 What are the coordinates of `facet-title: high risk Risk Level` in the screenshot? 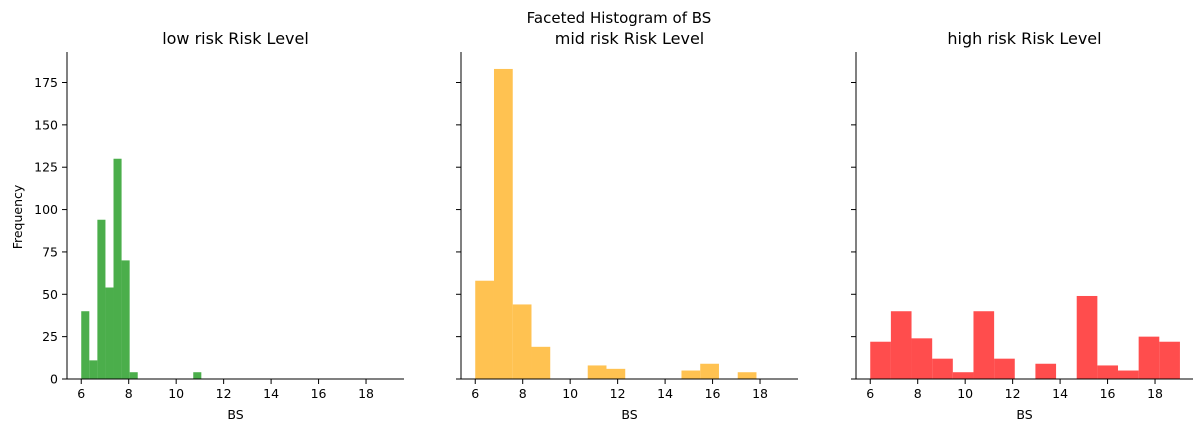 It's located at (1024, 38).